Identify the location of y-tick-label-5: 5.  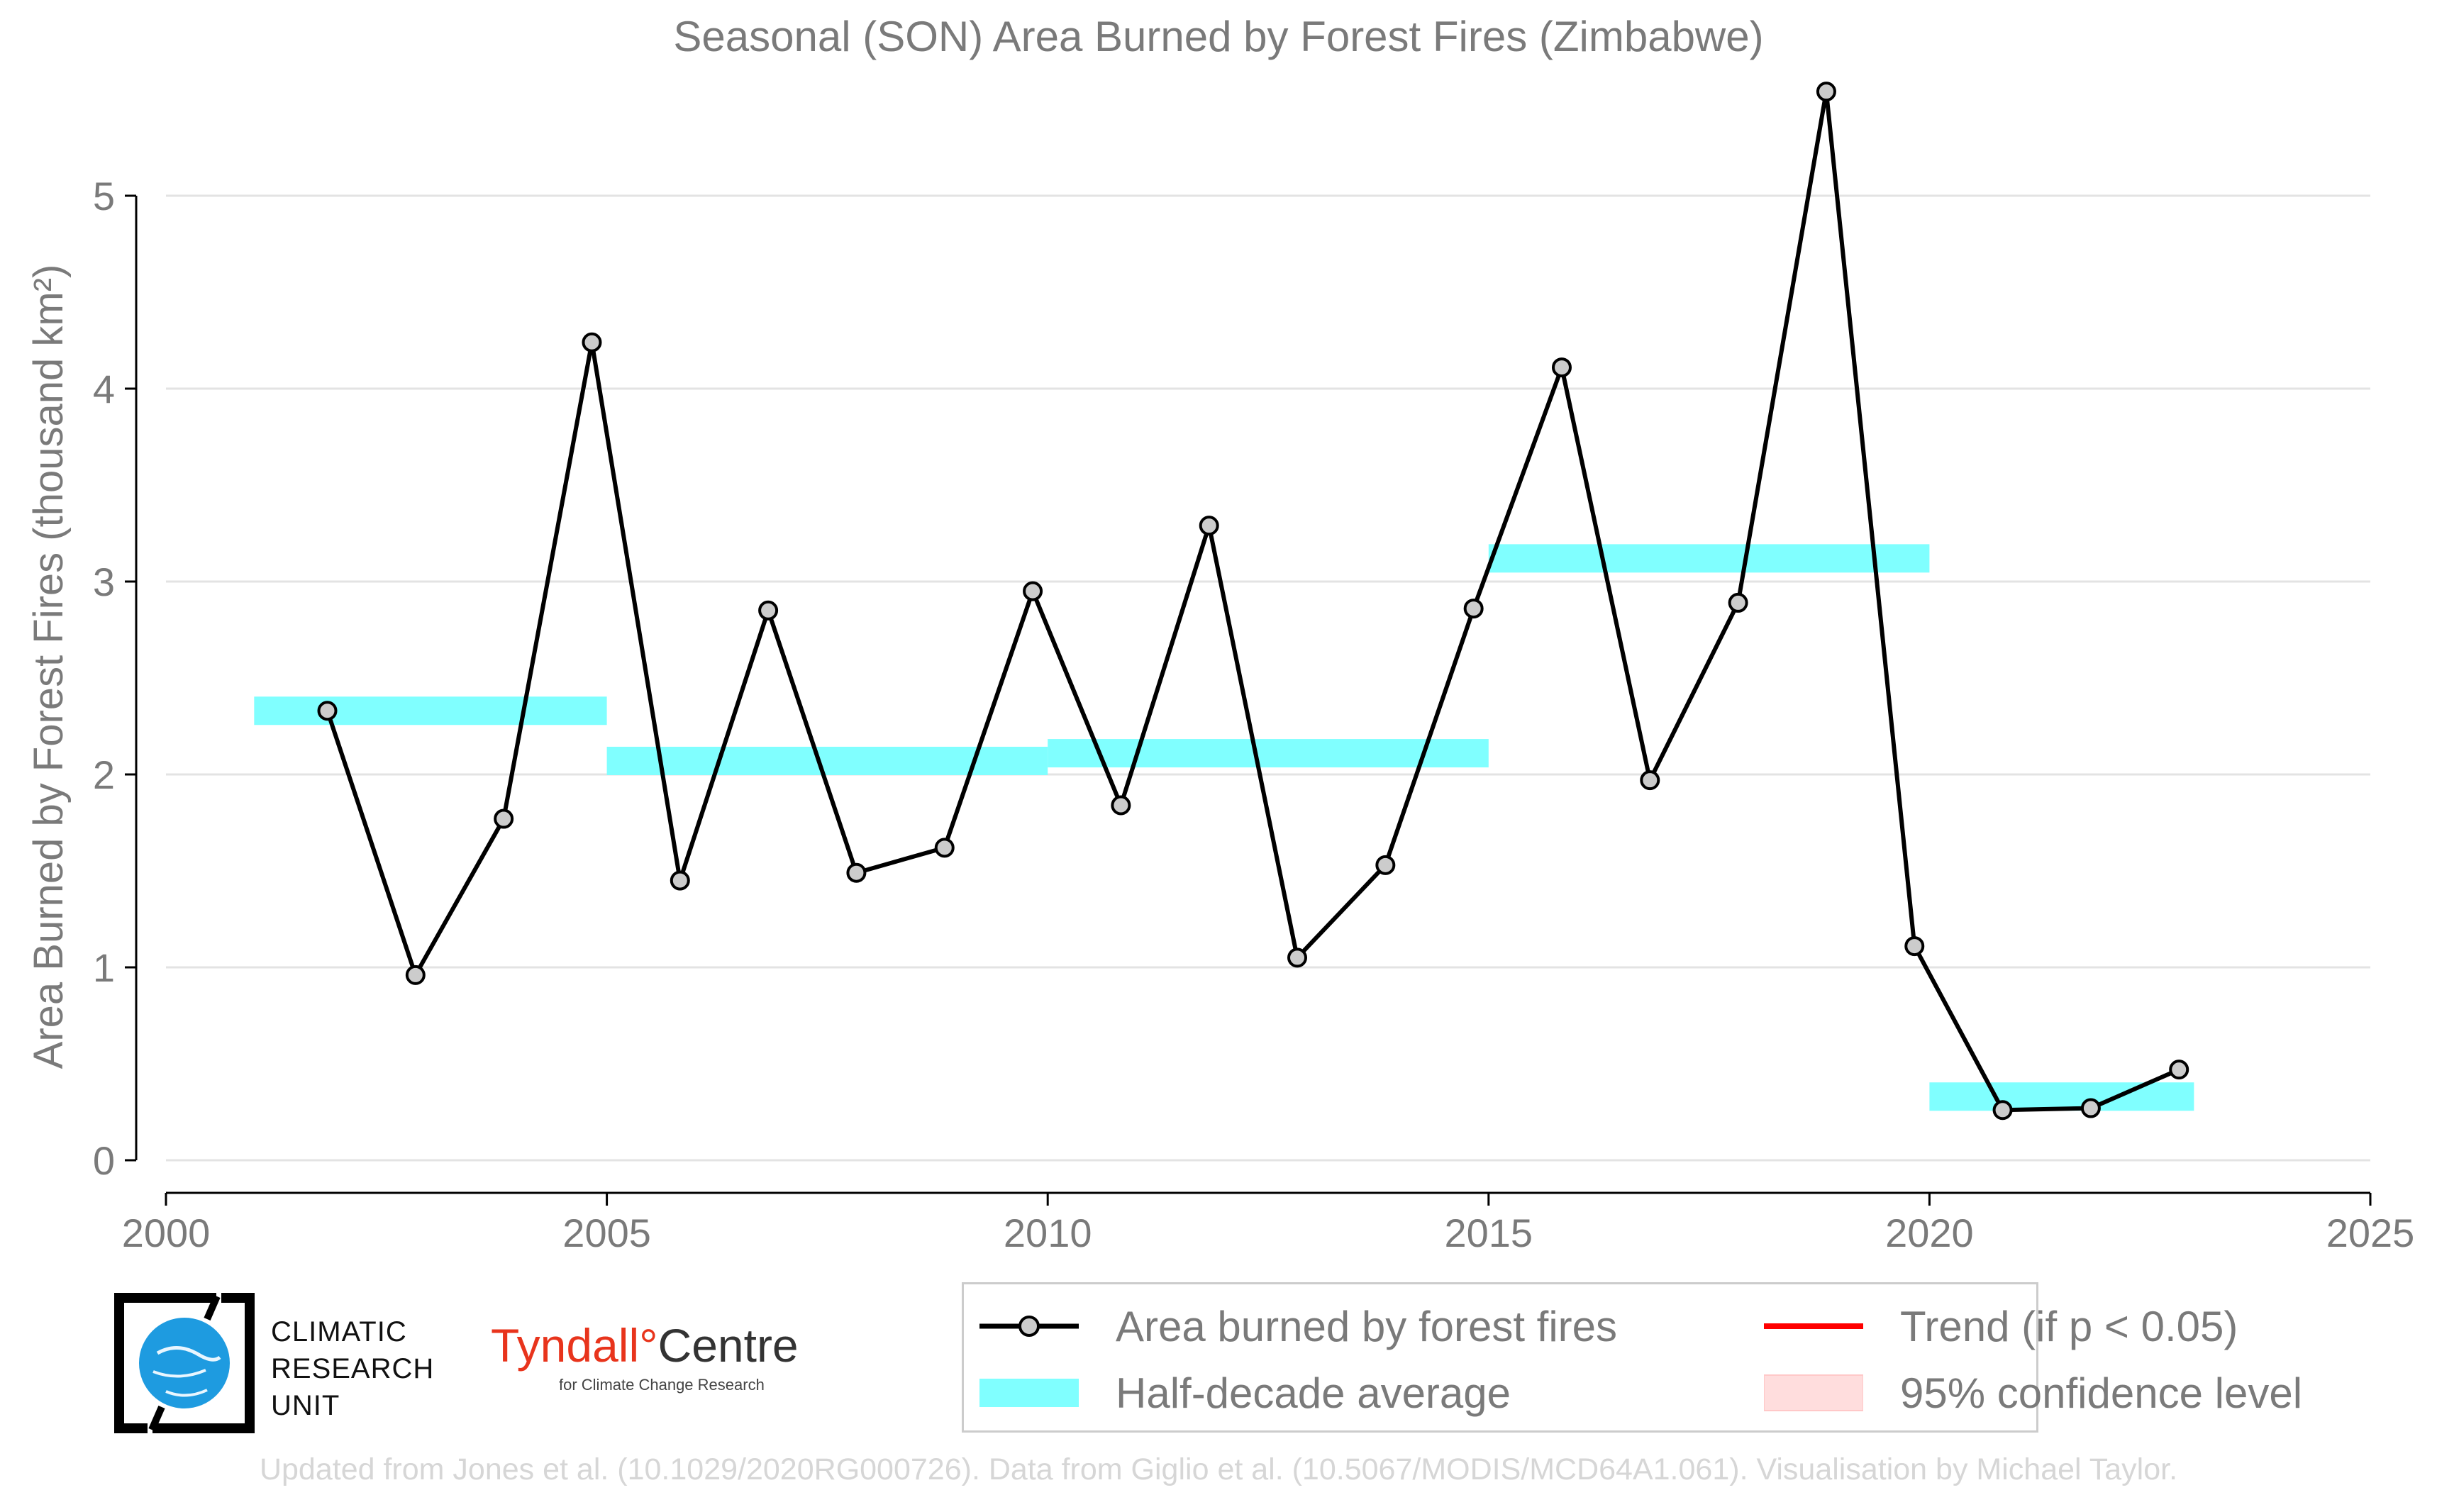
(104, 196).